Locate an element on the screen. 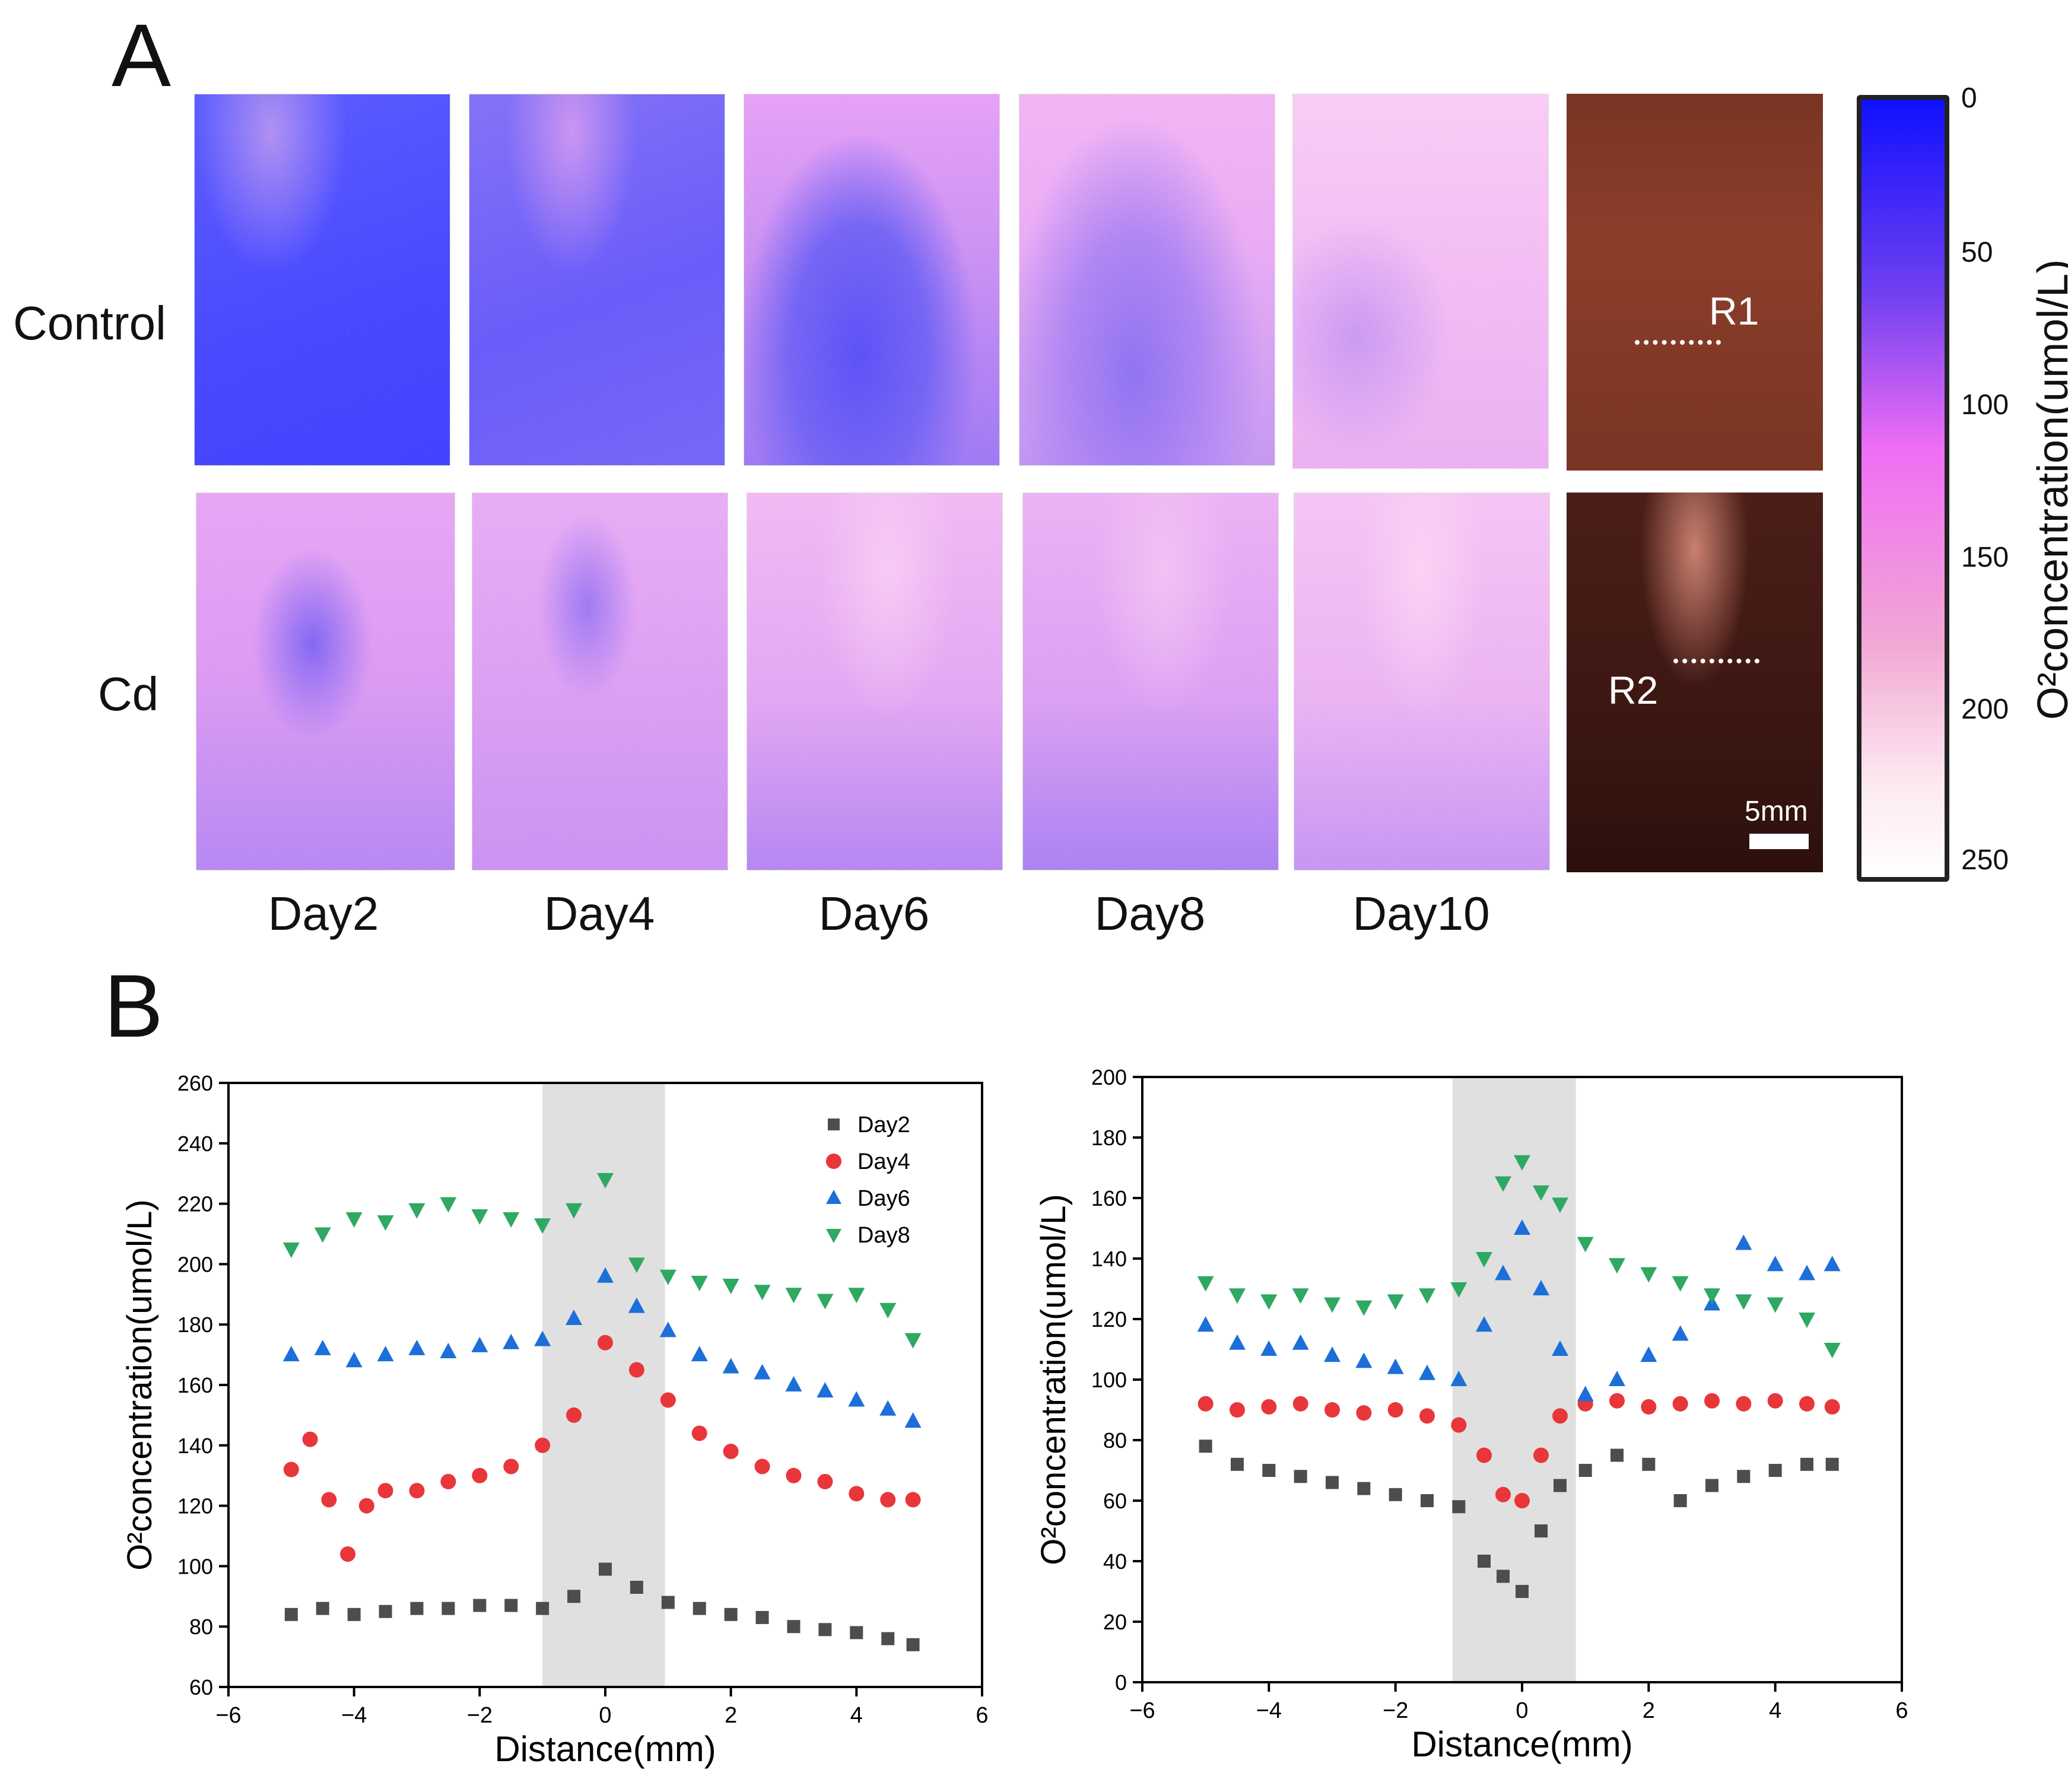 The image size is (2068, 1792). col-label-day10: Day10 is located at coordinates (1421, 914).